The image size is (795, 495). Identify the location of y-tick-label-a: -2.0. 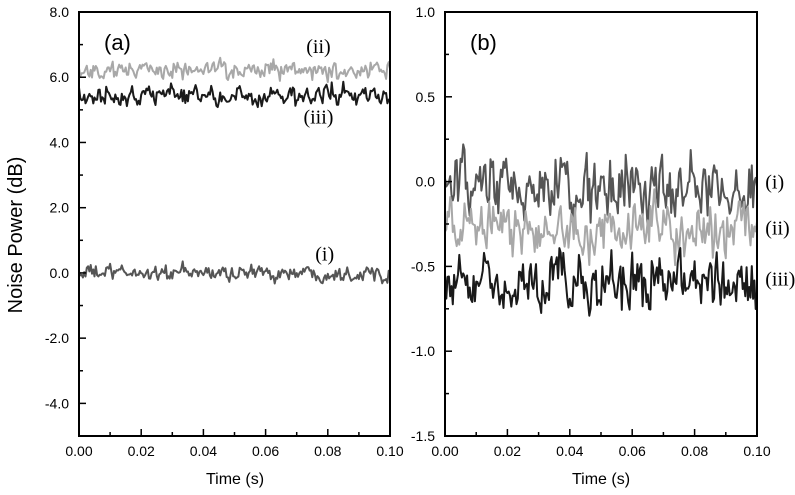
(57, 338).